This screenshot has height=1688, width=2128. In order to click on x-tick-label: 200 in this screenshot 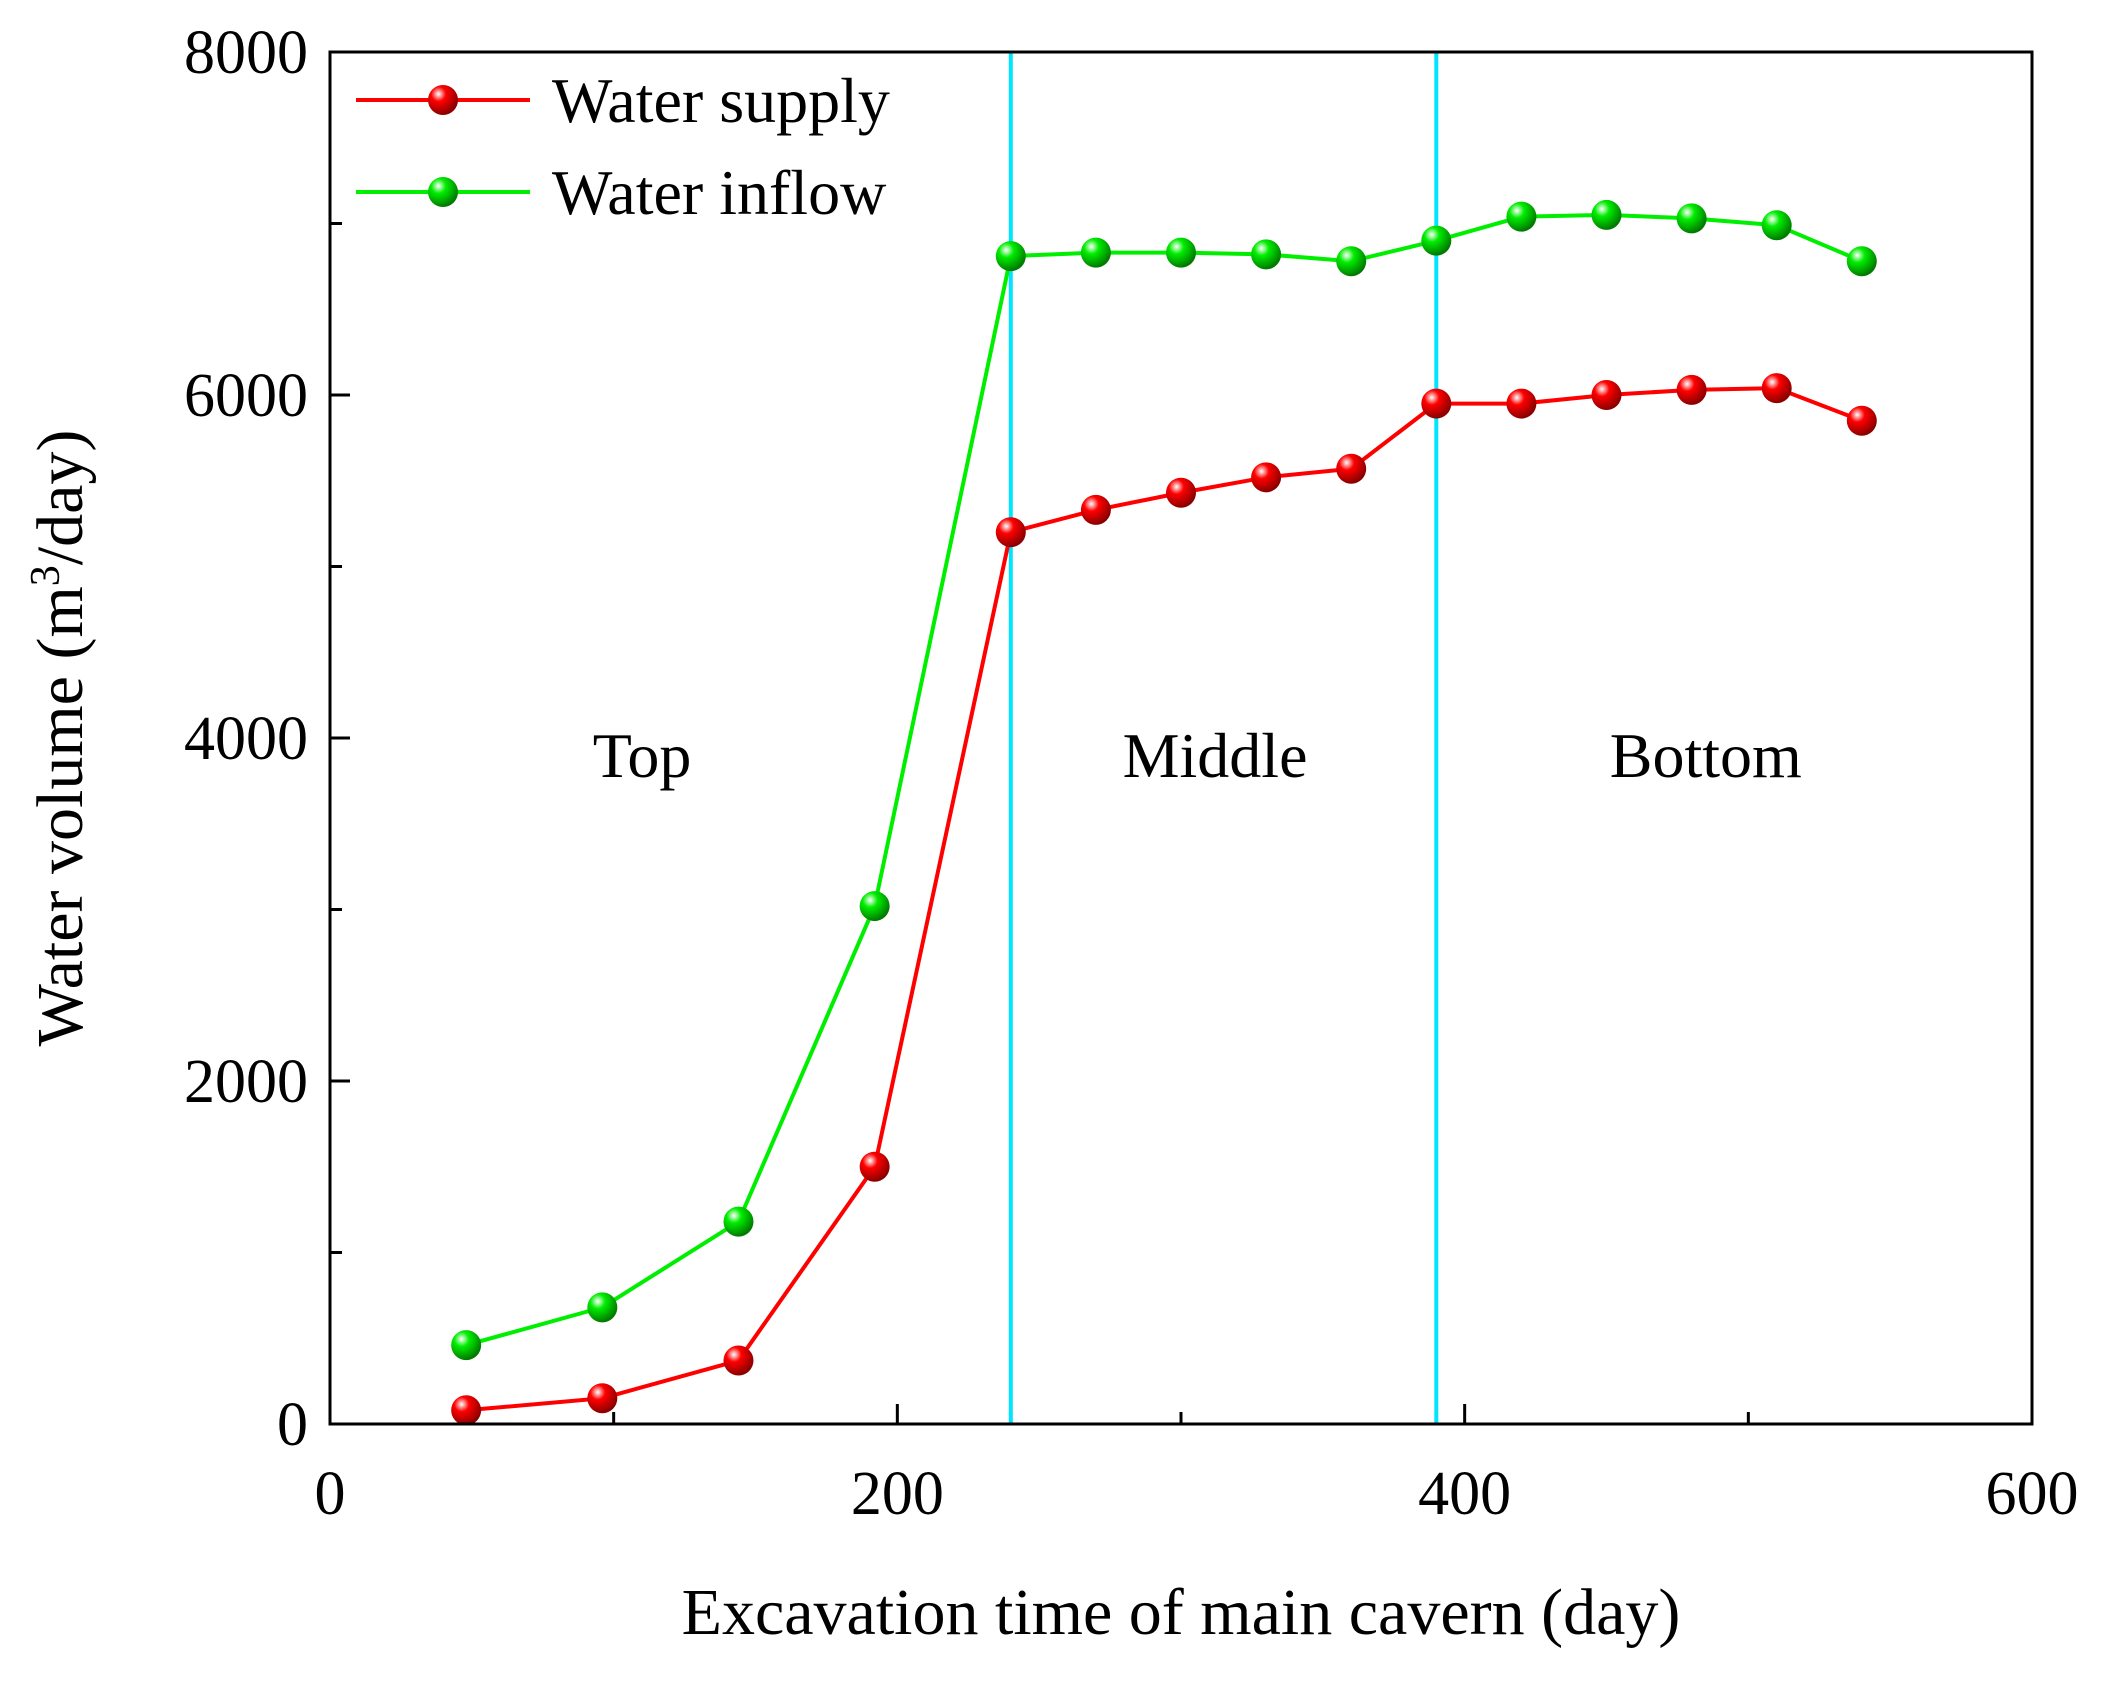, I will do `click(897, 1494)`.